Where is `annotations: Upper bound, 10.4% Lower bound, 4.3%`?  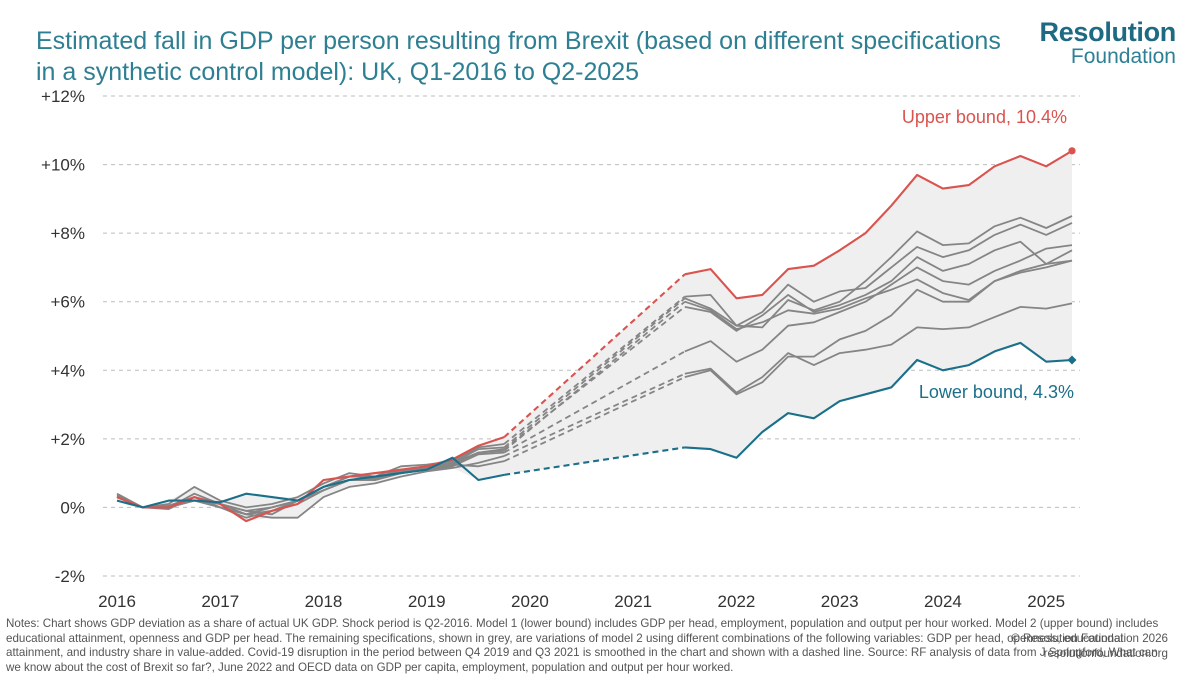
annotations: Upper bound, 10.4% Lower bound, 4.3% is located at coordinates (988, 254).